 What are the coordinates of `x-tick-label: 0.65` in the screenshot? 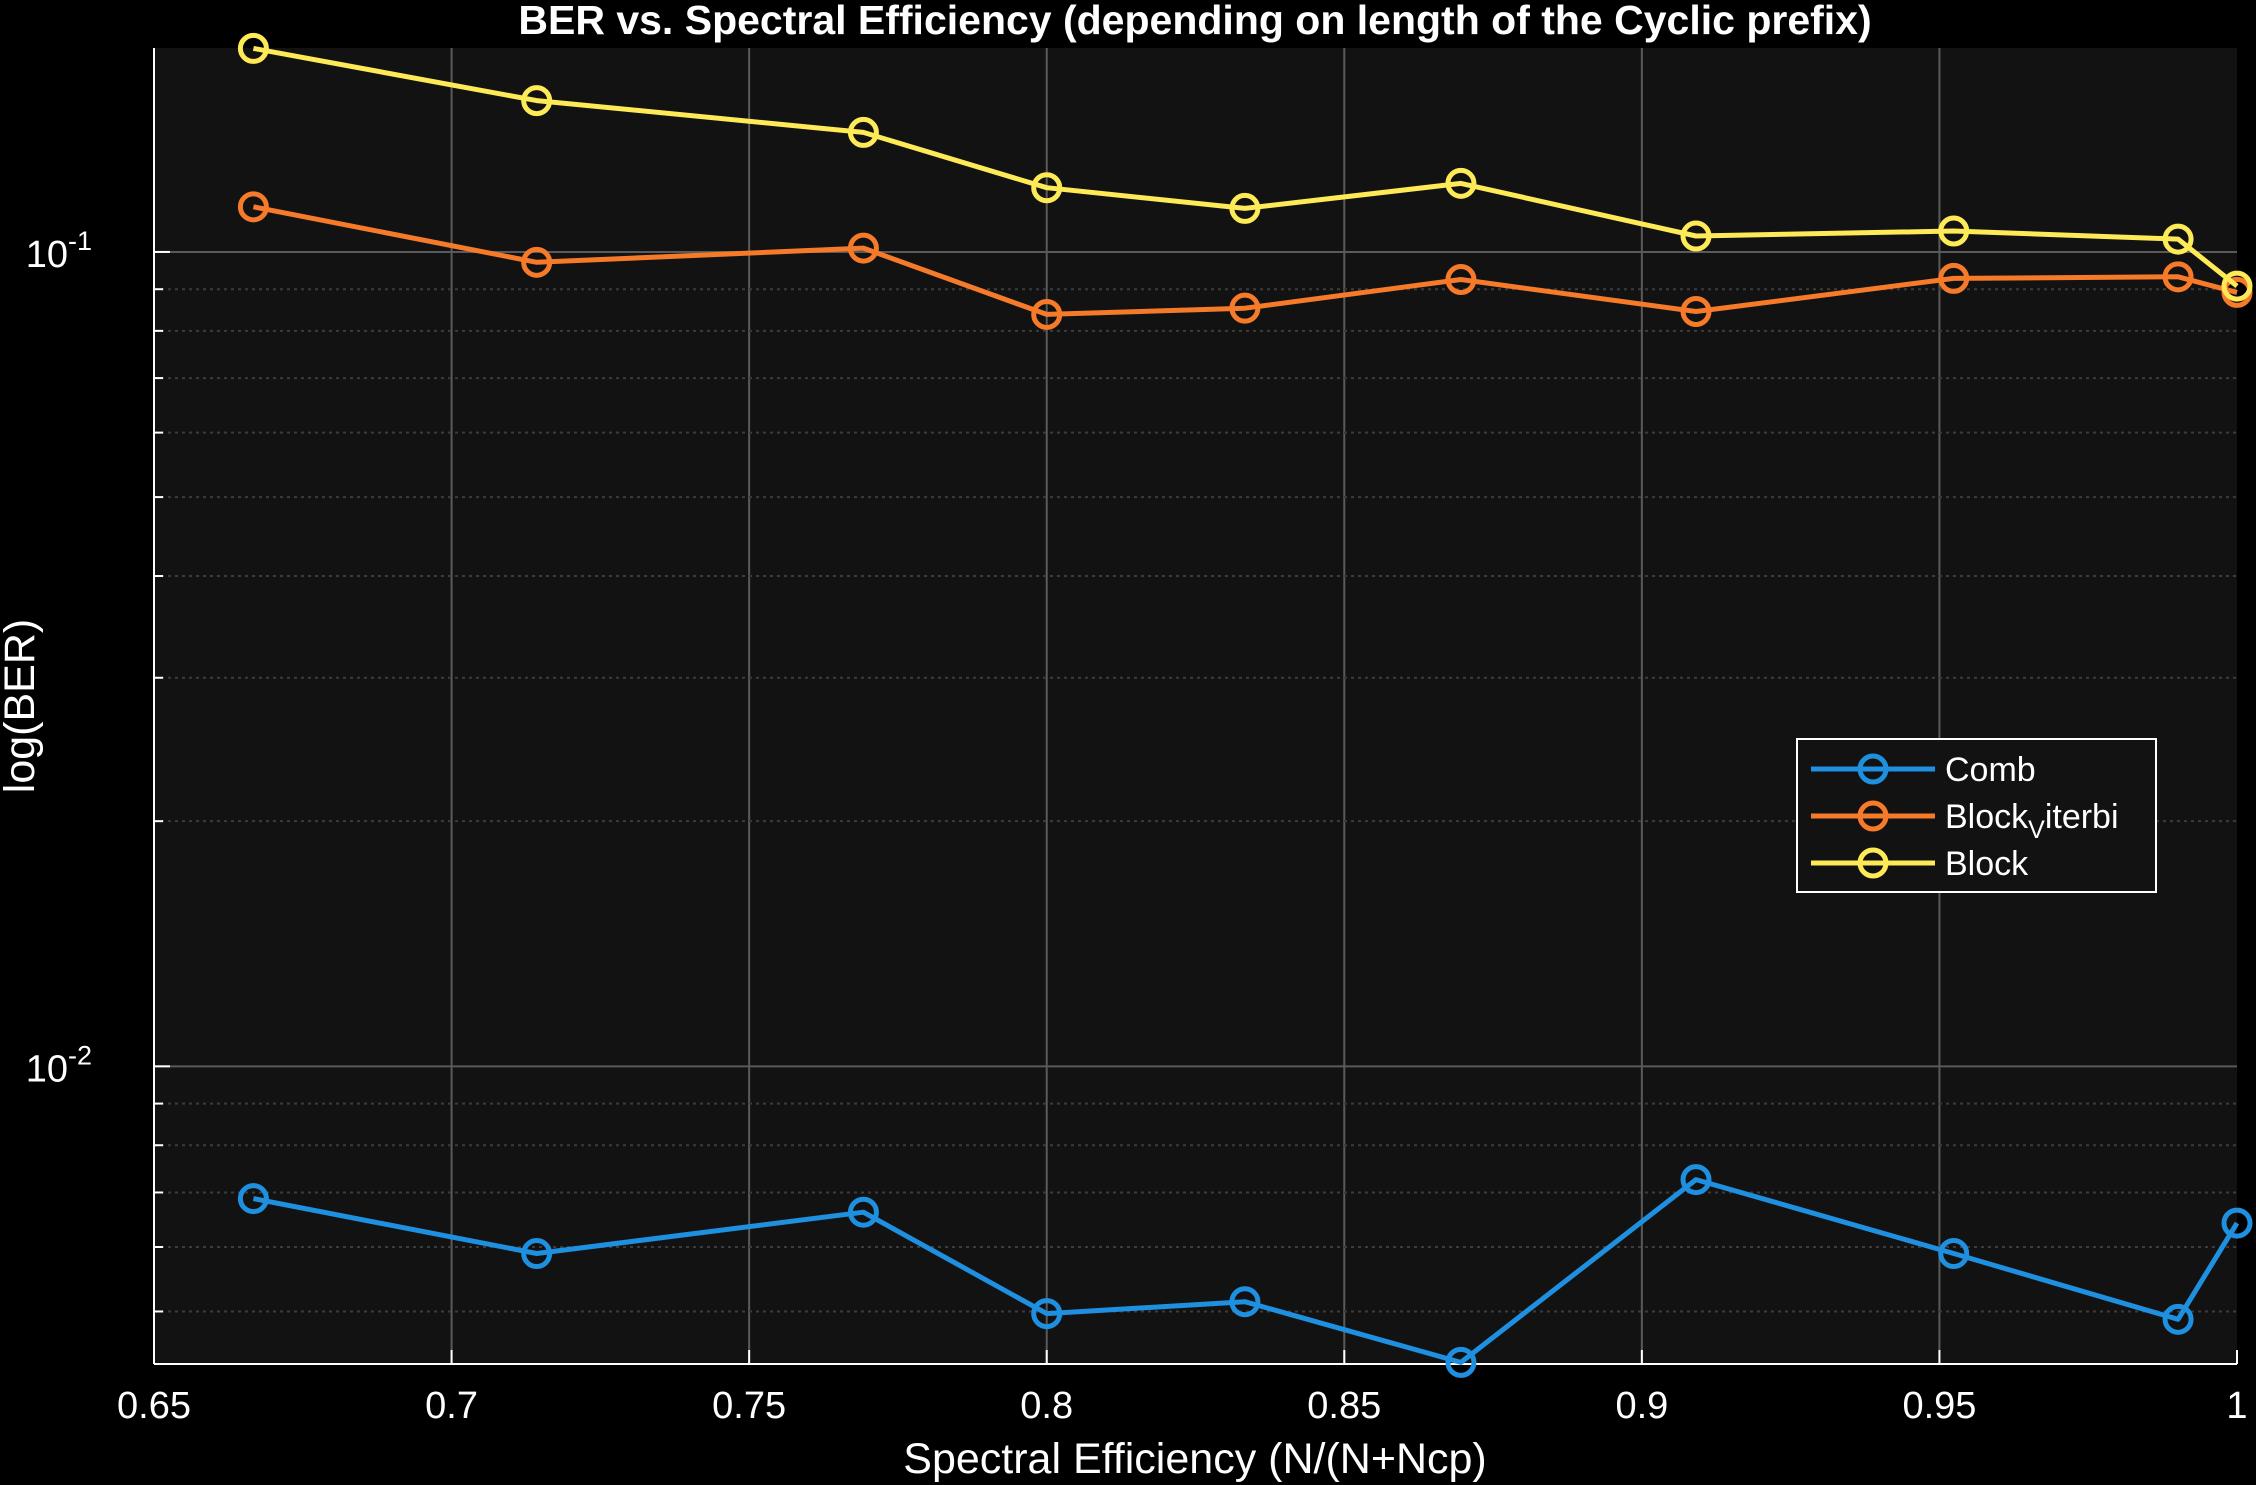 It's located at (154, 1406).